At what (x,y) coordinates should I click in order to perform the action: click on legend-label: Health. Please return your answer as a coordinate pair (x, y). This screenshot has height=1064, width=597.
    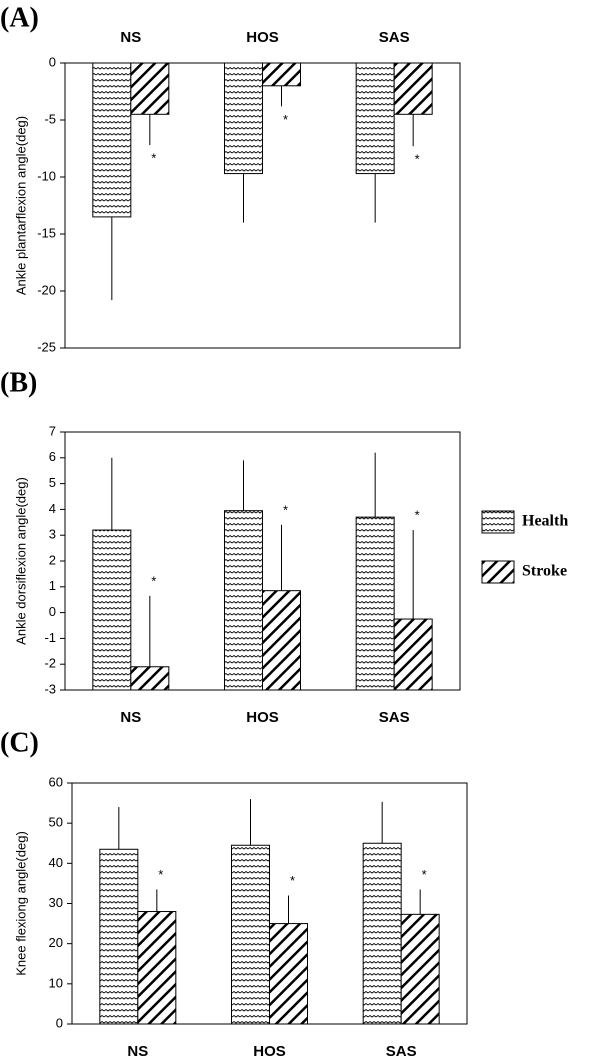
    Looking at the image, I should click on (545, 521).